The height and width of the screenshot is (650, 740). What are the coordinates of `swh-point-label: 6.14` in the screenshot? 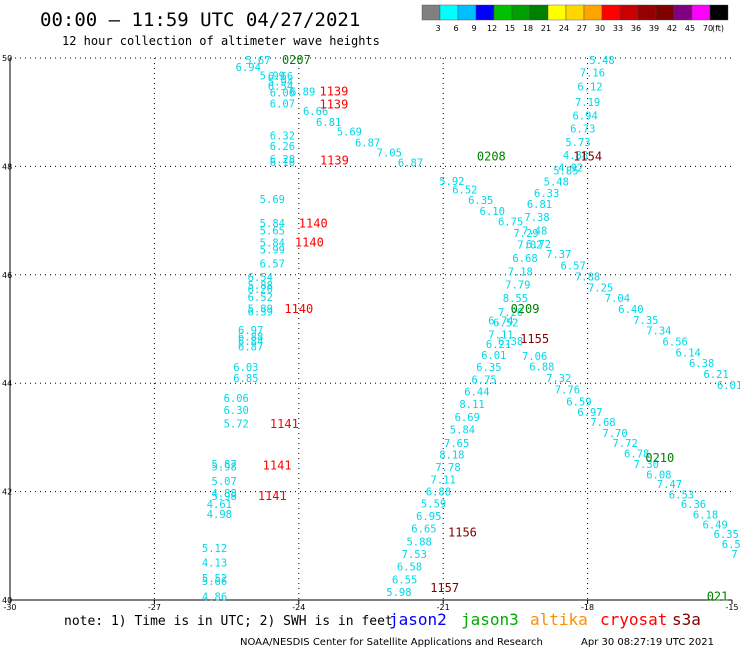 It's located at (688, 353).